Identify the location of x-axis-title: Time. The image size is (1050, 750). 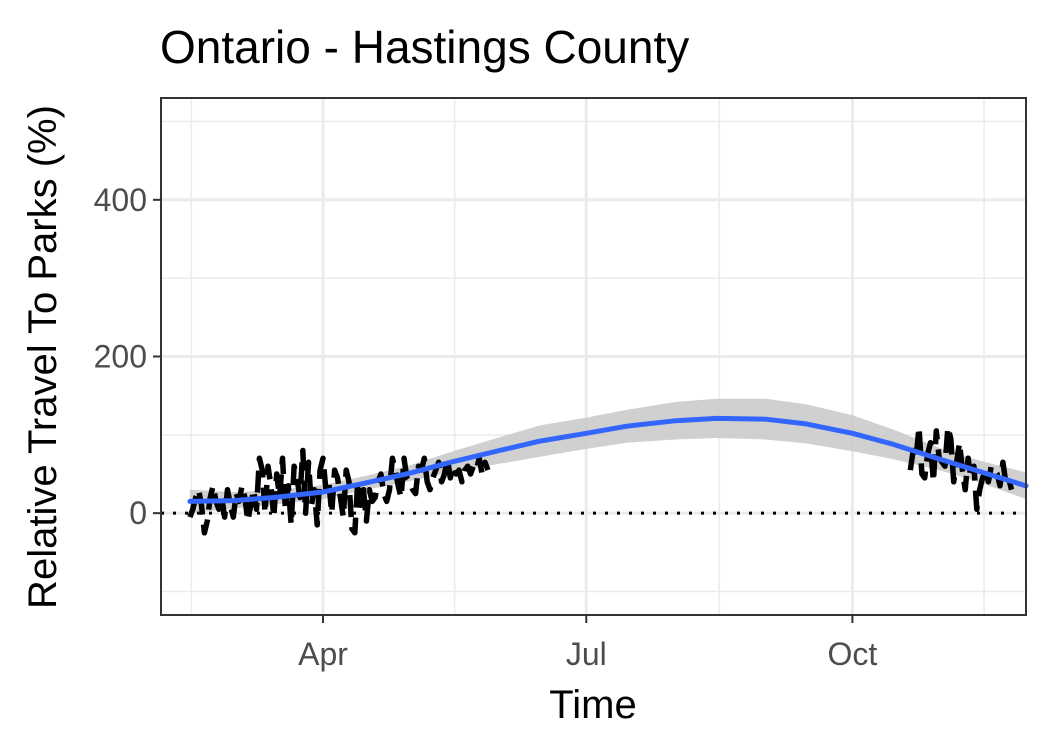
(592, 705).